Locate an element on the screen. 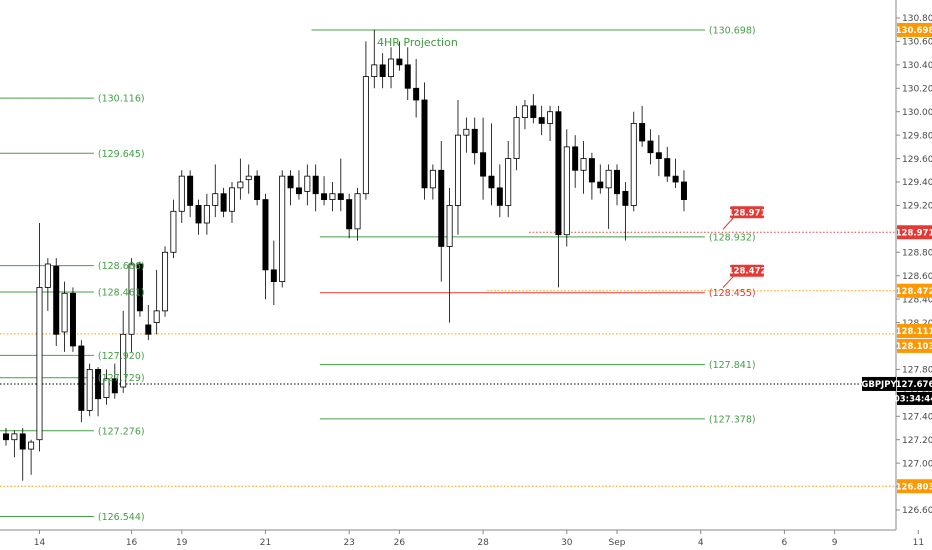  green-level-label: (130.698) is located at coordinates (732, 30).